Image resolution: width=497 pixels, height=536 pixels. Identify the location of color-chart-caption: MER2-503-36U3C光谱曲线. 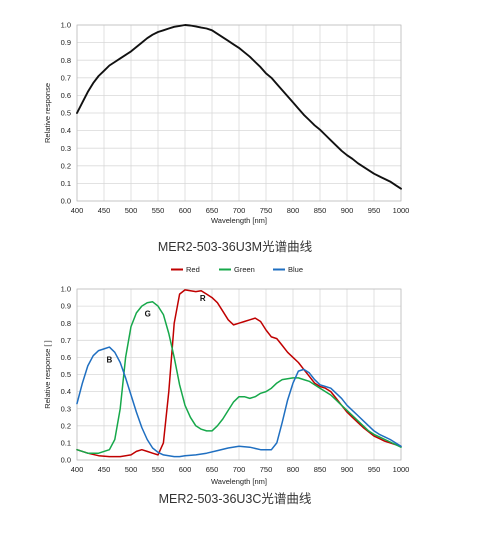
(235, 499).